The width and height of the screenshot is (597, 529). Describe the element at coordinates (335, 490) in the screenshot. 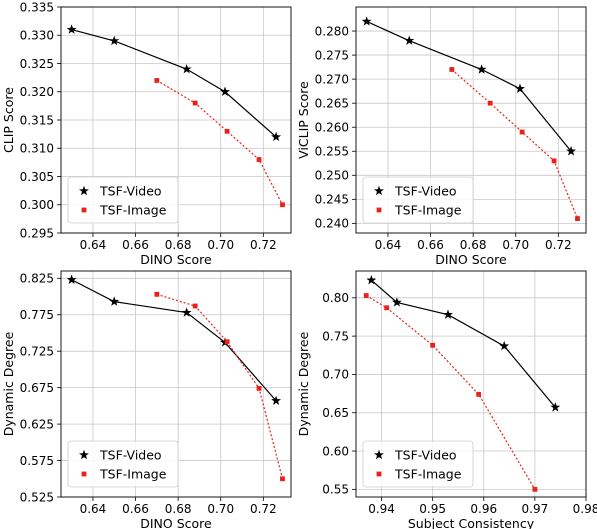

I see `y-tick-label: 0.55` at that location.